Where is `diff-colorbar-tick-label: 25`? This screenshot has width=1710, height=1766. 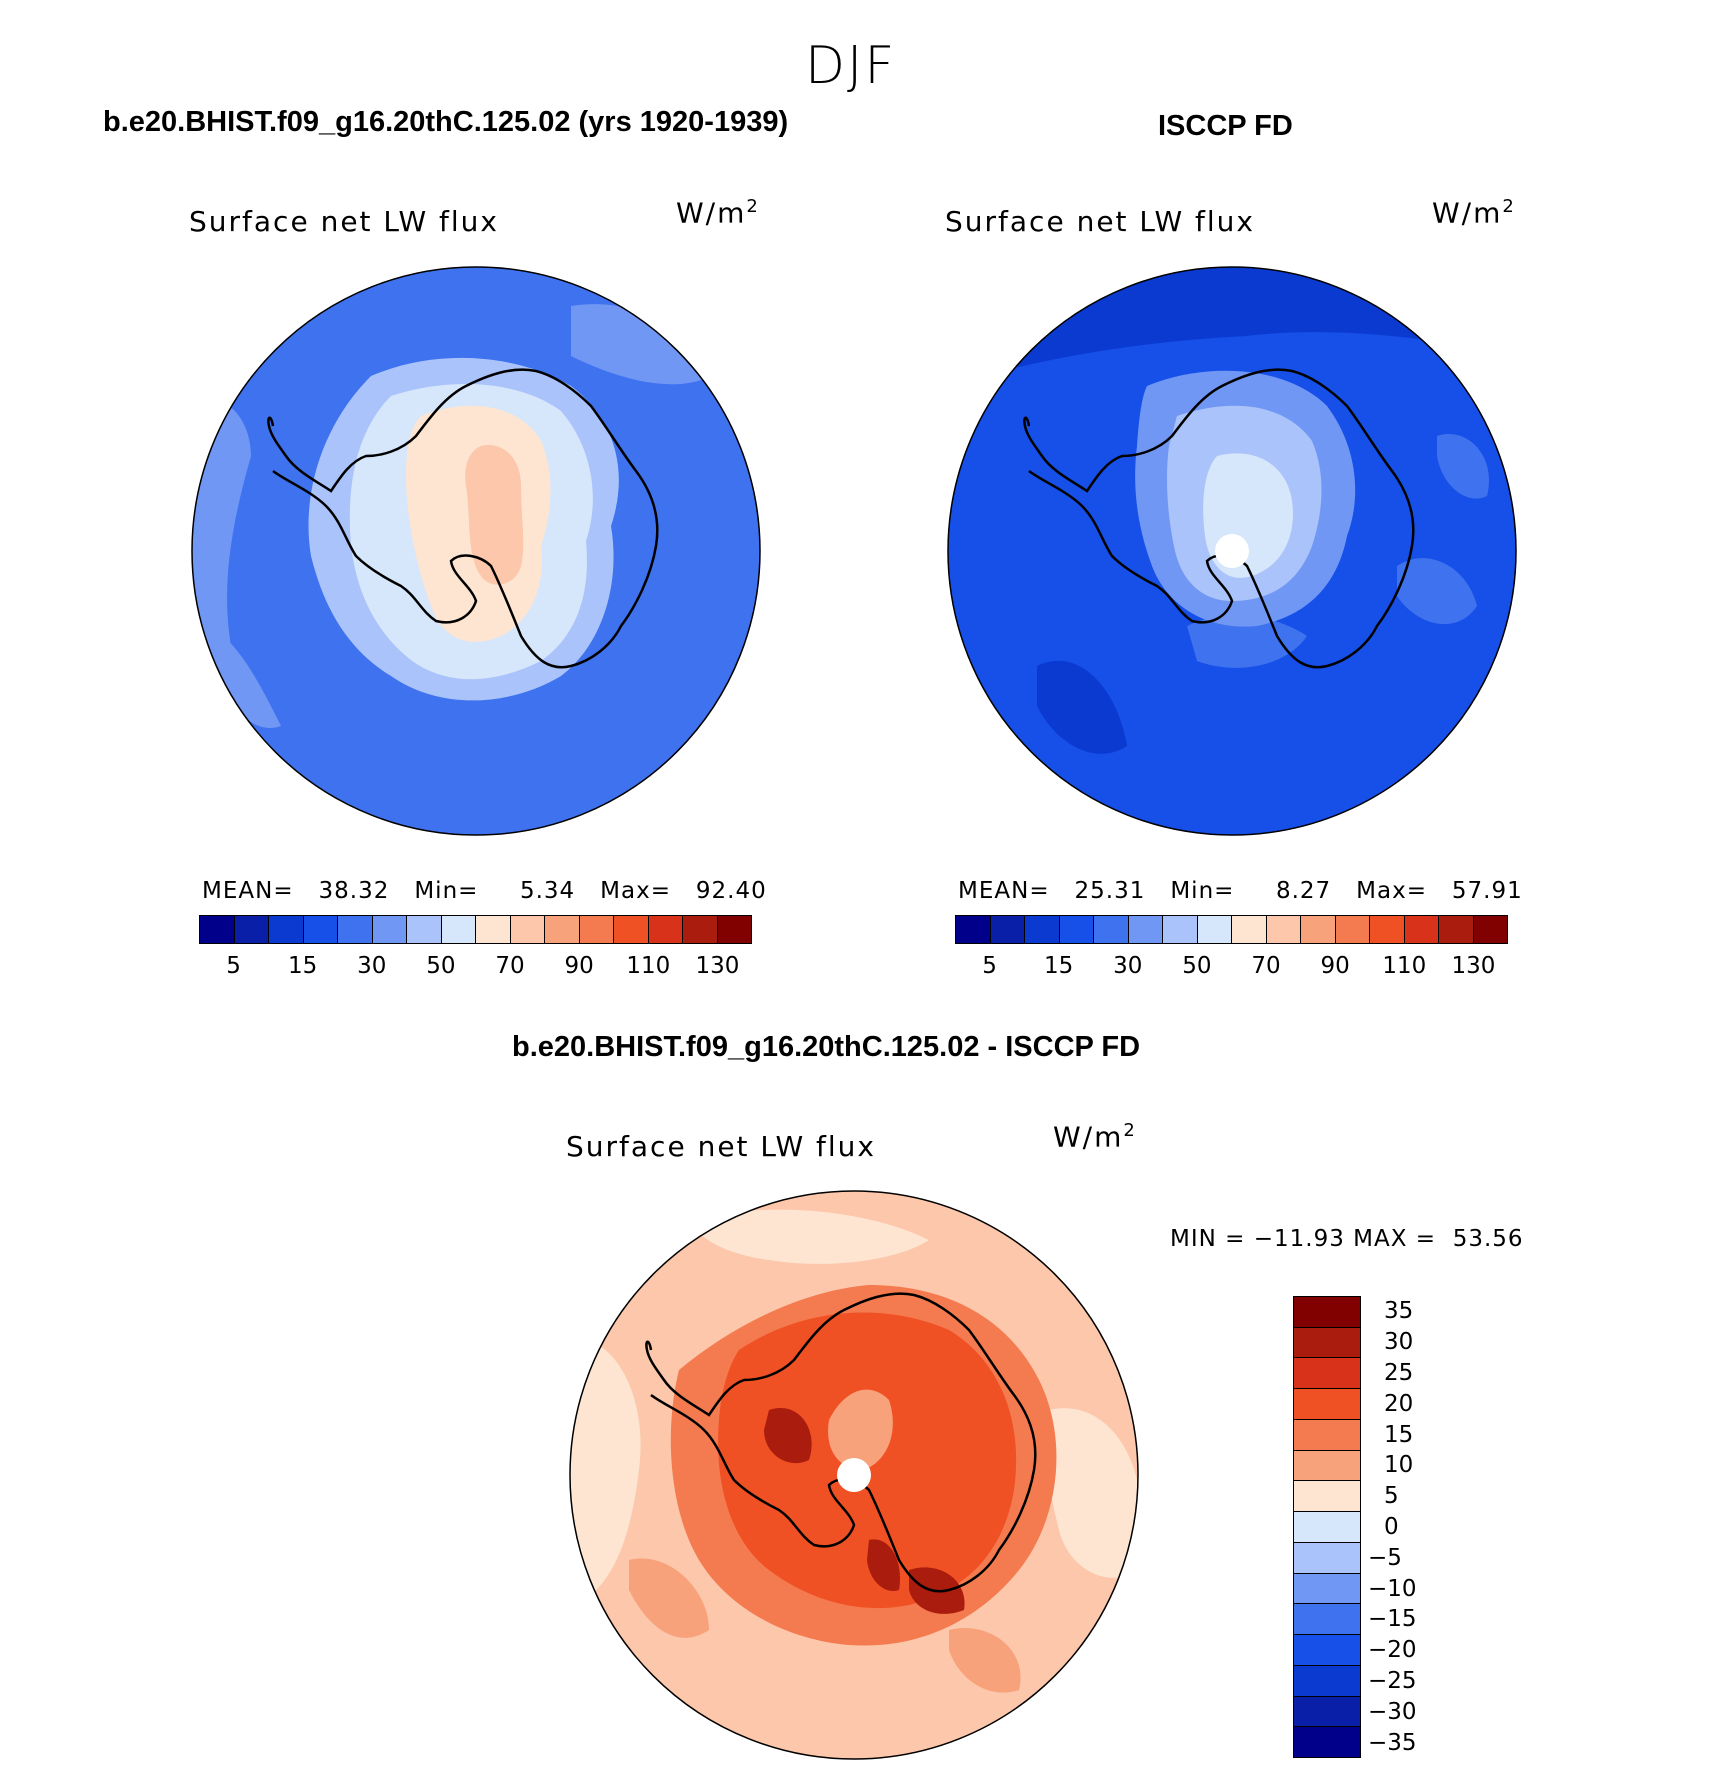
diff-colorbar-tick-label: 25 is located at coordinates (1399, 1373).